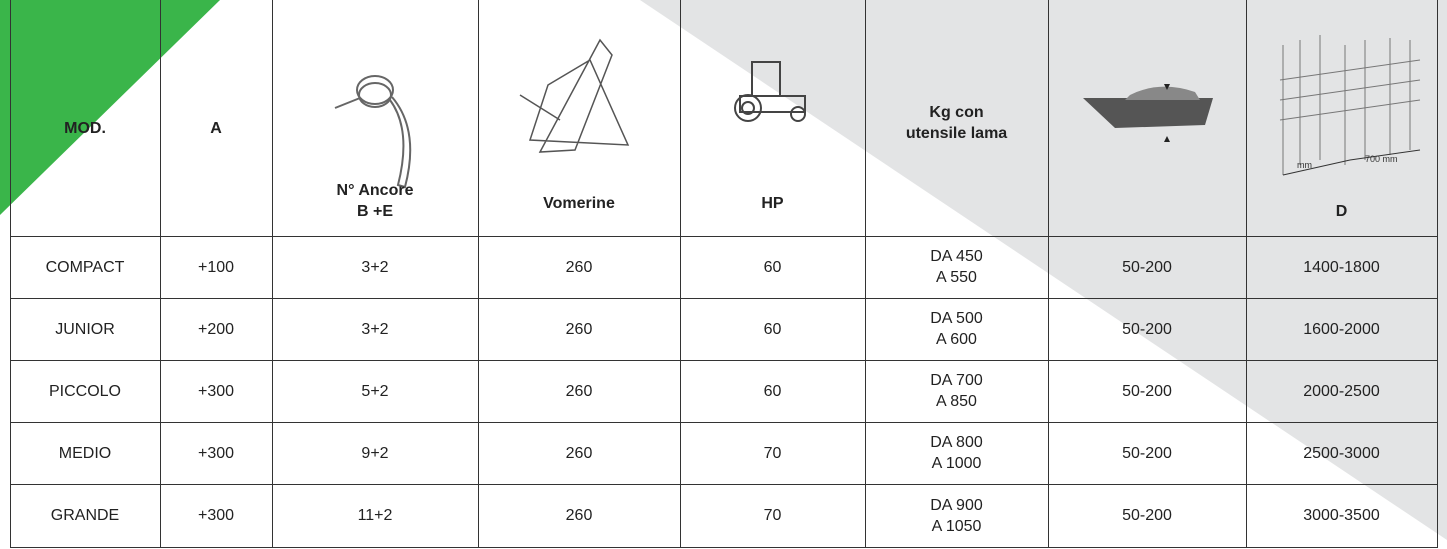 This screenshot has width=1447, height=549. I want to click on table-cell: 3000-3500, so click(1341, 515).